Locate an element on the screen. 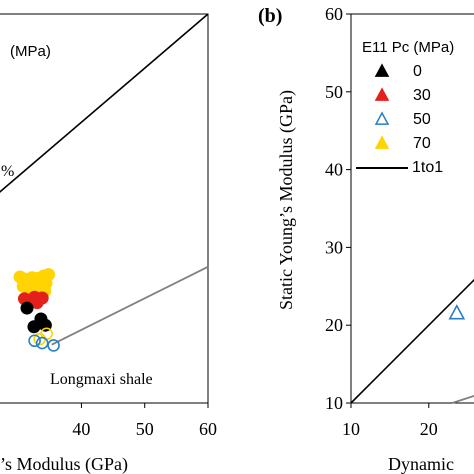 This screenshot has height=474, width=474. right-y-tick-label: 10 is located at coordinates (334, 403).